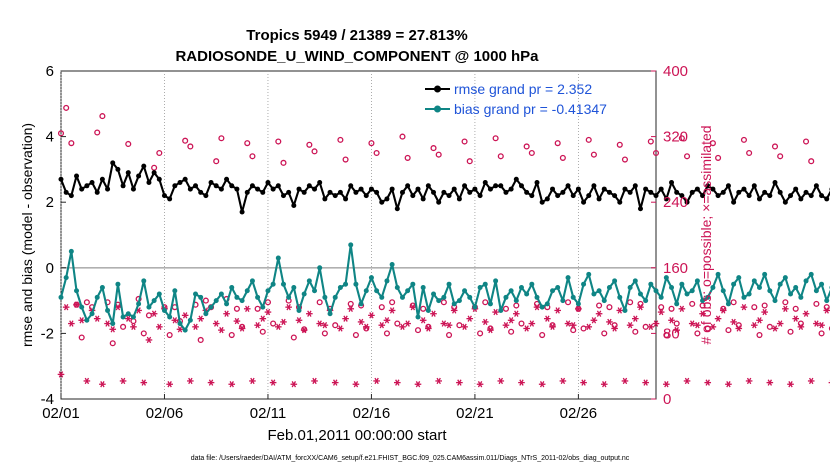  What do you see at coordinates (675, 71) in the screenshot?
I see `y2-tick-label: 400` at bounding box center [675, 71].